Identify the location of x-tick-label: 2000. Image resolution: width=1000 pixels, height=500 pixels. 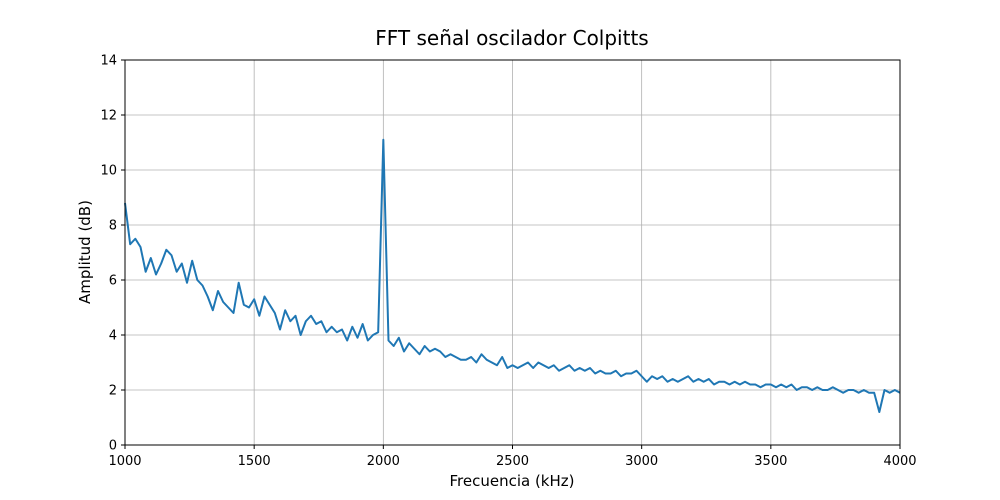
(383, 461).